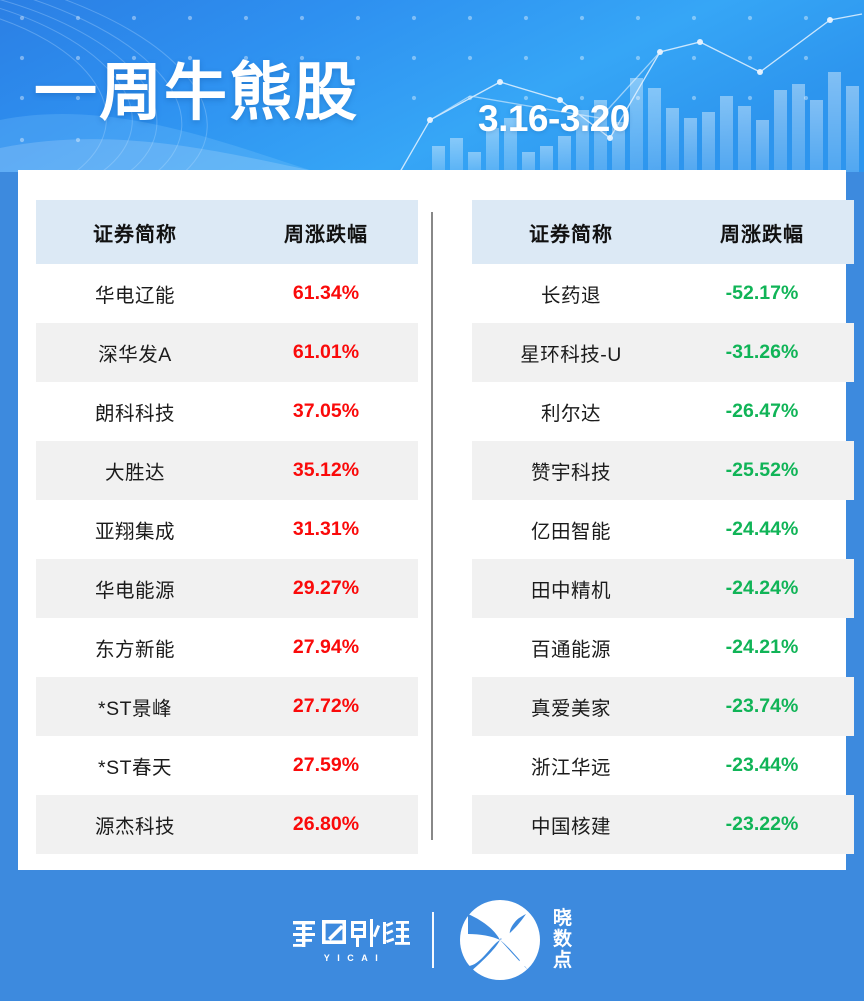  What do you see at coordinates (663, 765) in the screenshot?
I see `table-row: 浙江华远 -23.44%` at bounding box center [663, 765].